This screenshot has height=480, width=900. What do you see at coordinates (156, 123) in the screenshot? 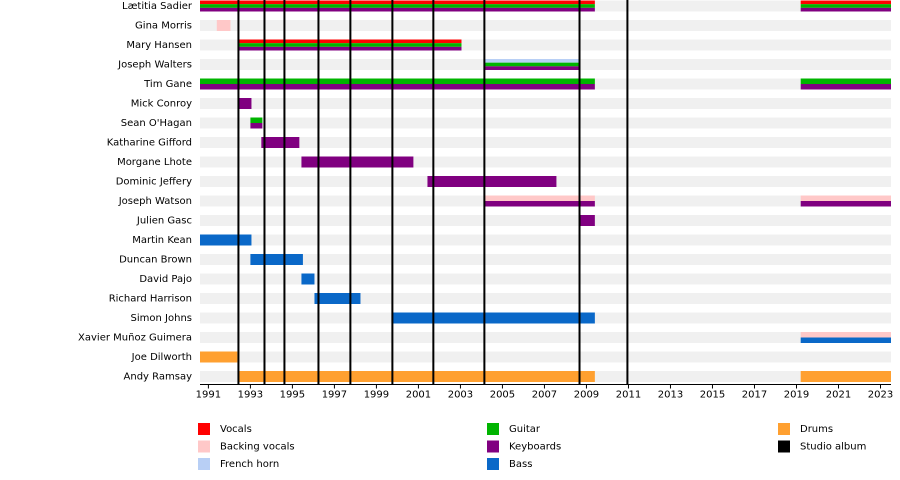
I see `member-label: Sean O'Hagan` at bounding box center [156, 123].